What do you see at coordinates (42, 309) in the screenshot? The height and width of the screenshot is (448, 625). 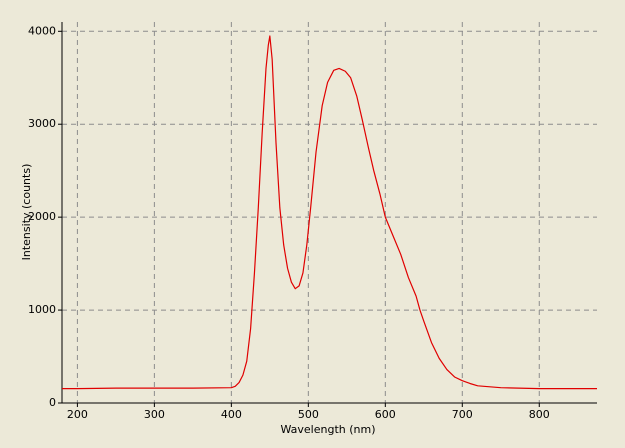 I see `y-tick-label: 1000` at bounding box center [42, 309].